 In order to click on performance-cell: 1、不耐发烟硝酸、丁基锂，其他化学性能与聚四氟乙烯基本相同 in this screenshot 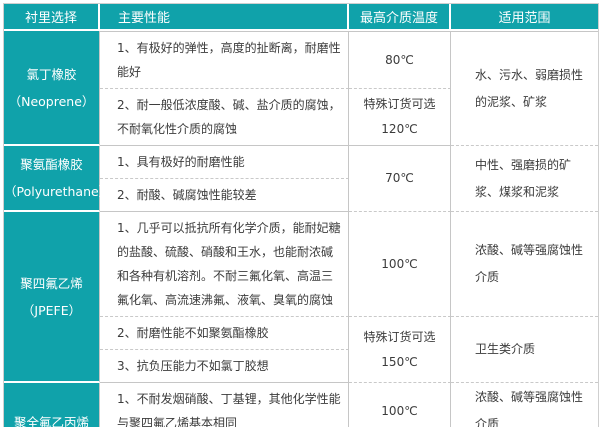, I will do `click(224, 405)`.